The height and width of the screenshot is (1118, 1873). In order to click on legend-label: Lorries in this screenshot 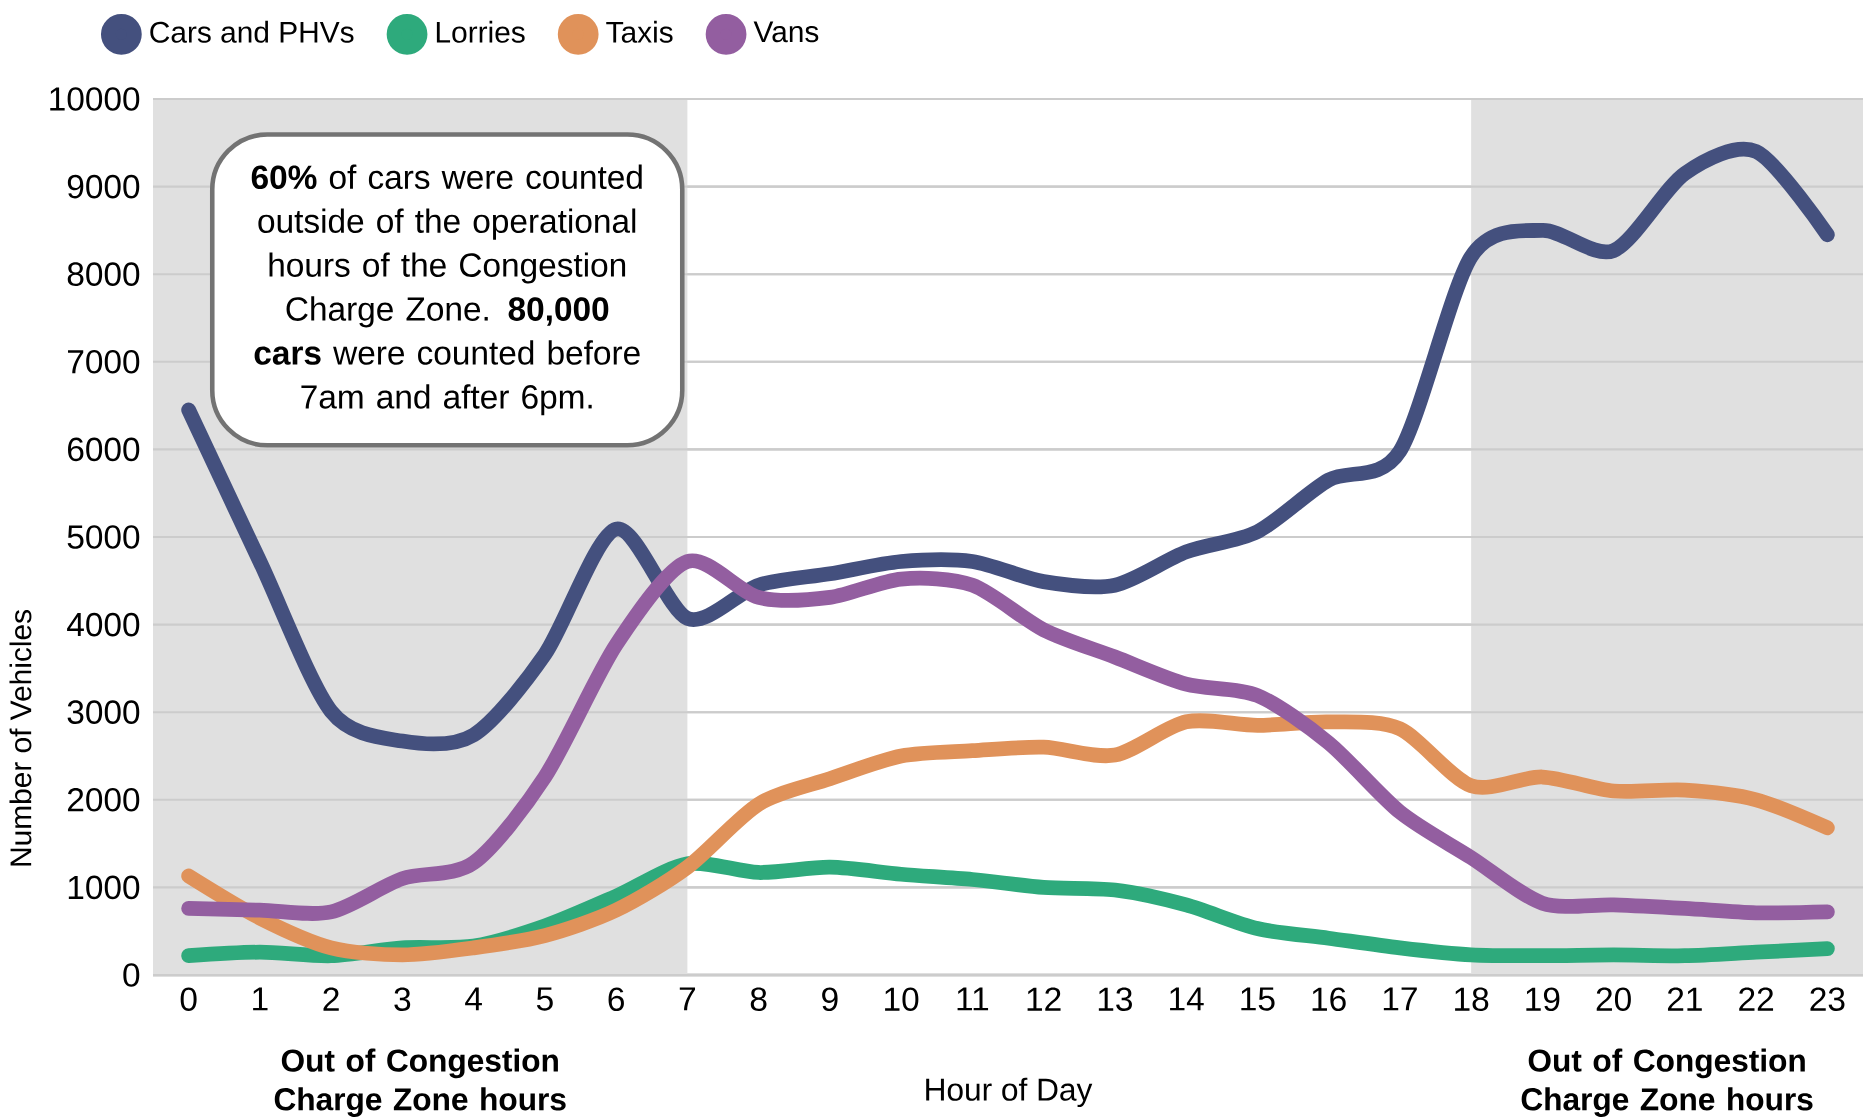, I will do `click(480, 31)`.